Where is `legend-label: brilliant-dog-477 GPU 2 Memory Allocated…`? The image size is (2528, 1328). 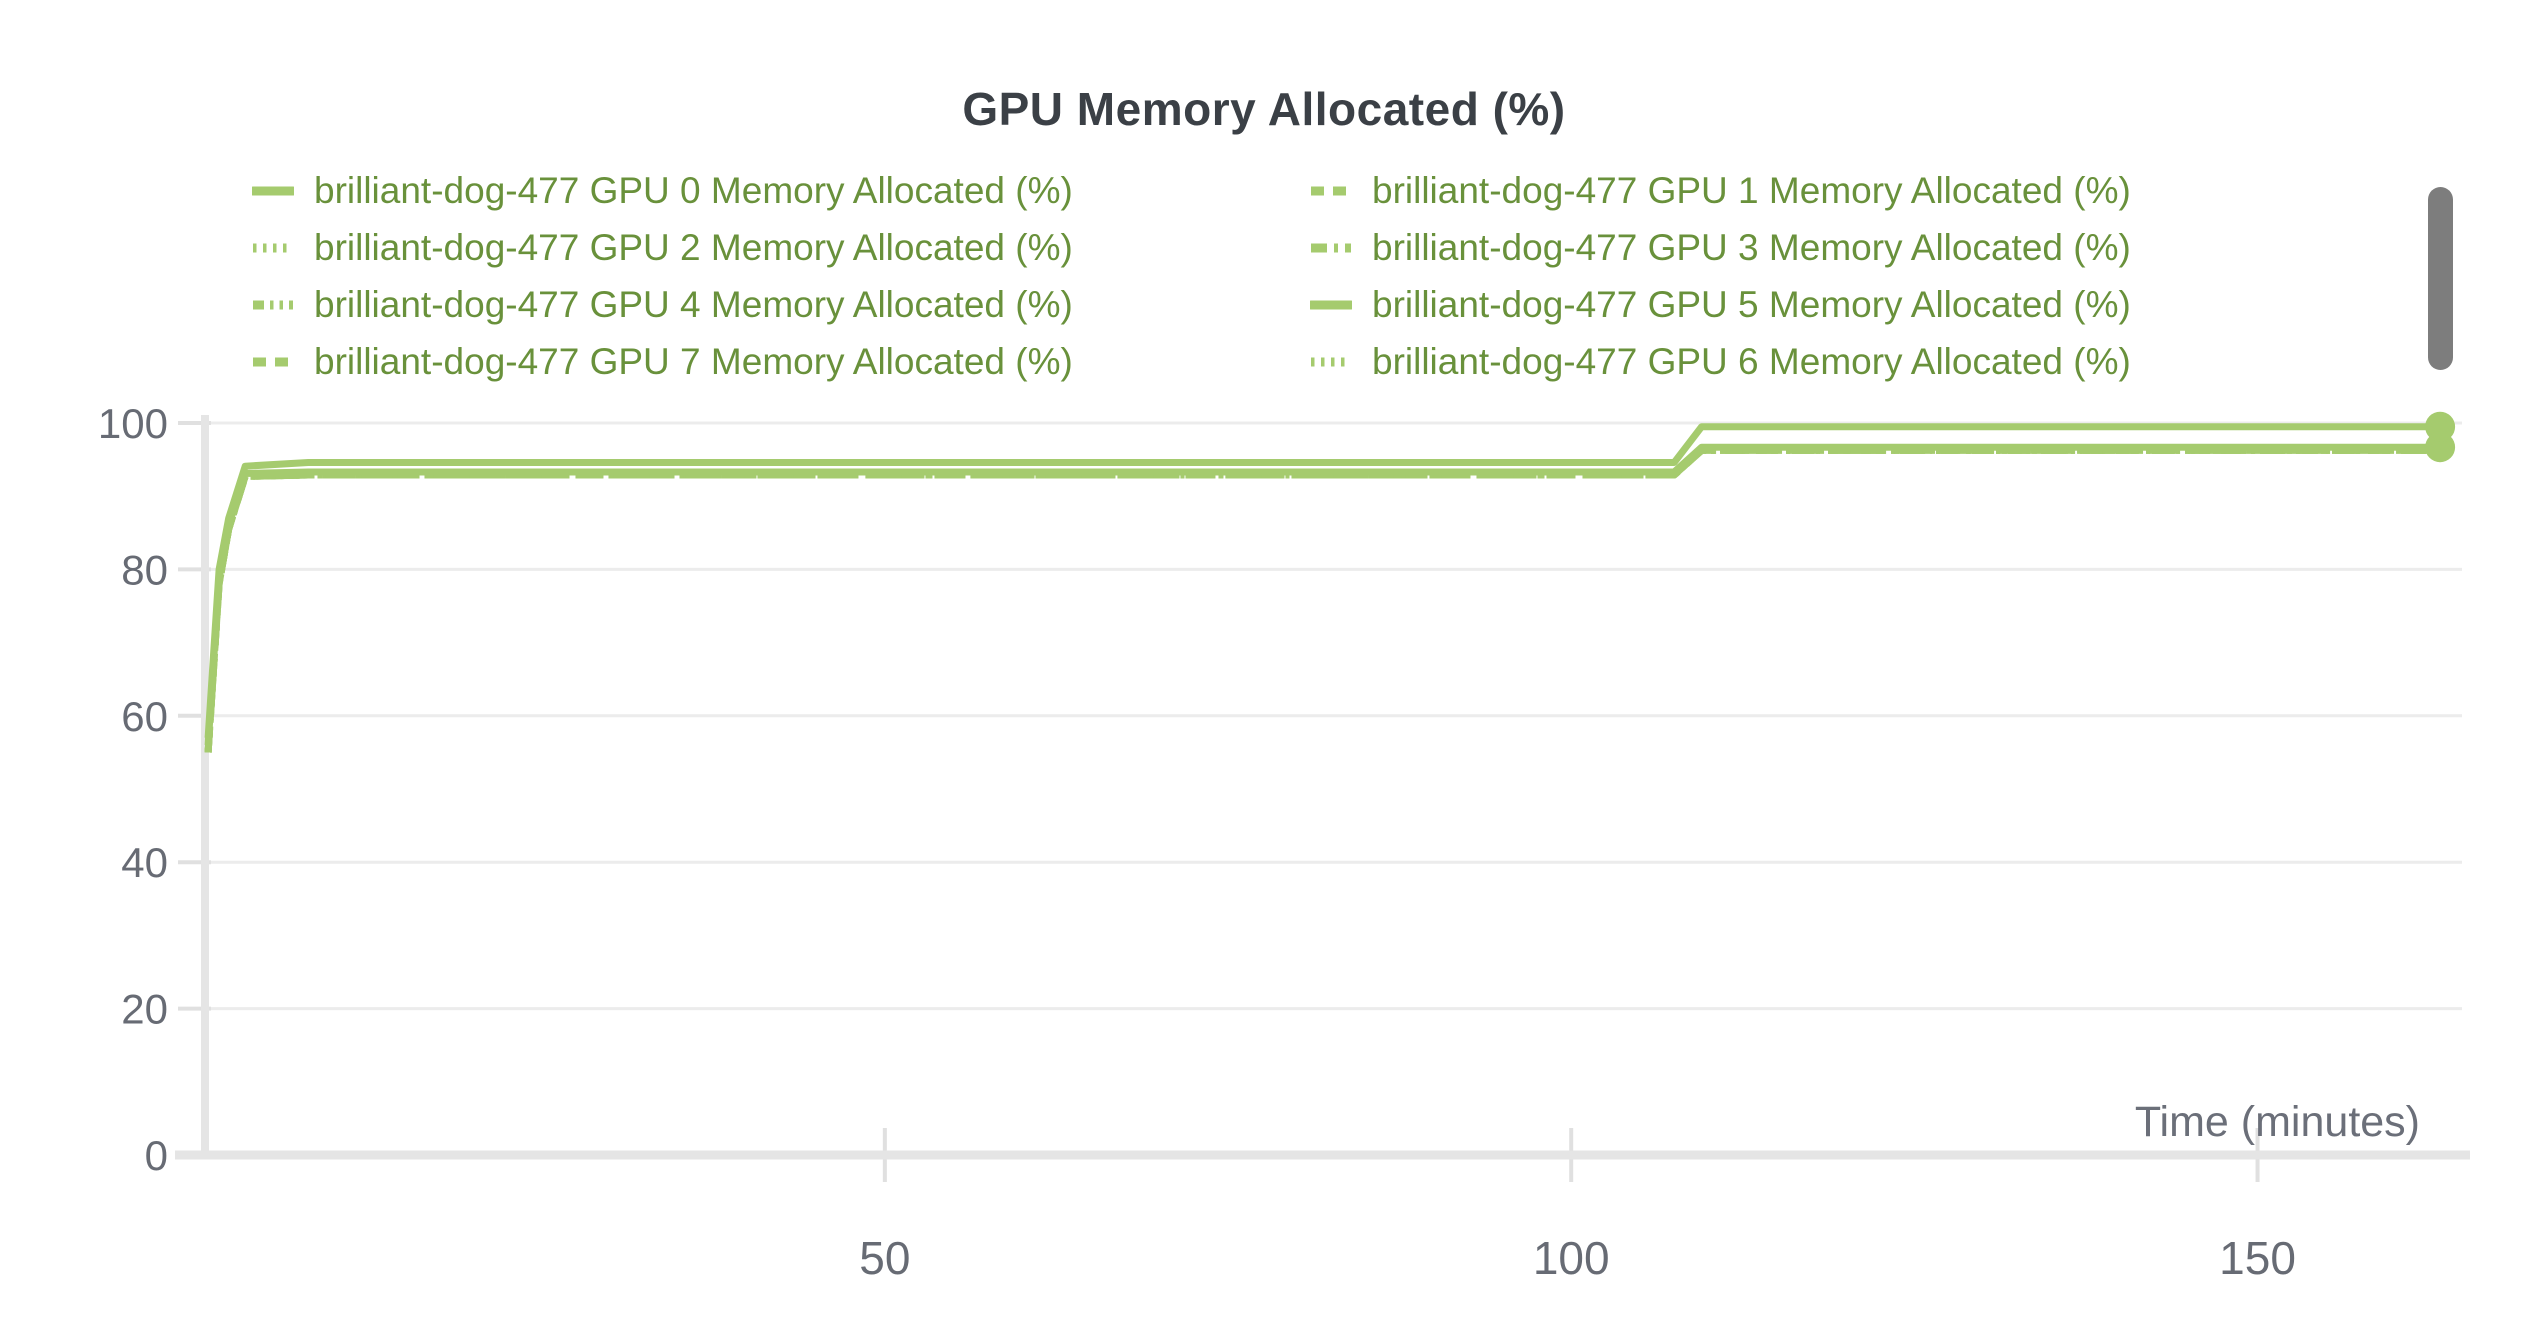
legend-label: brilliant-dog-477 GPU 2 Memory Allocated… is located at coordinates (693, 247).